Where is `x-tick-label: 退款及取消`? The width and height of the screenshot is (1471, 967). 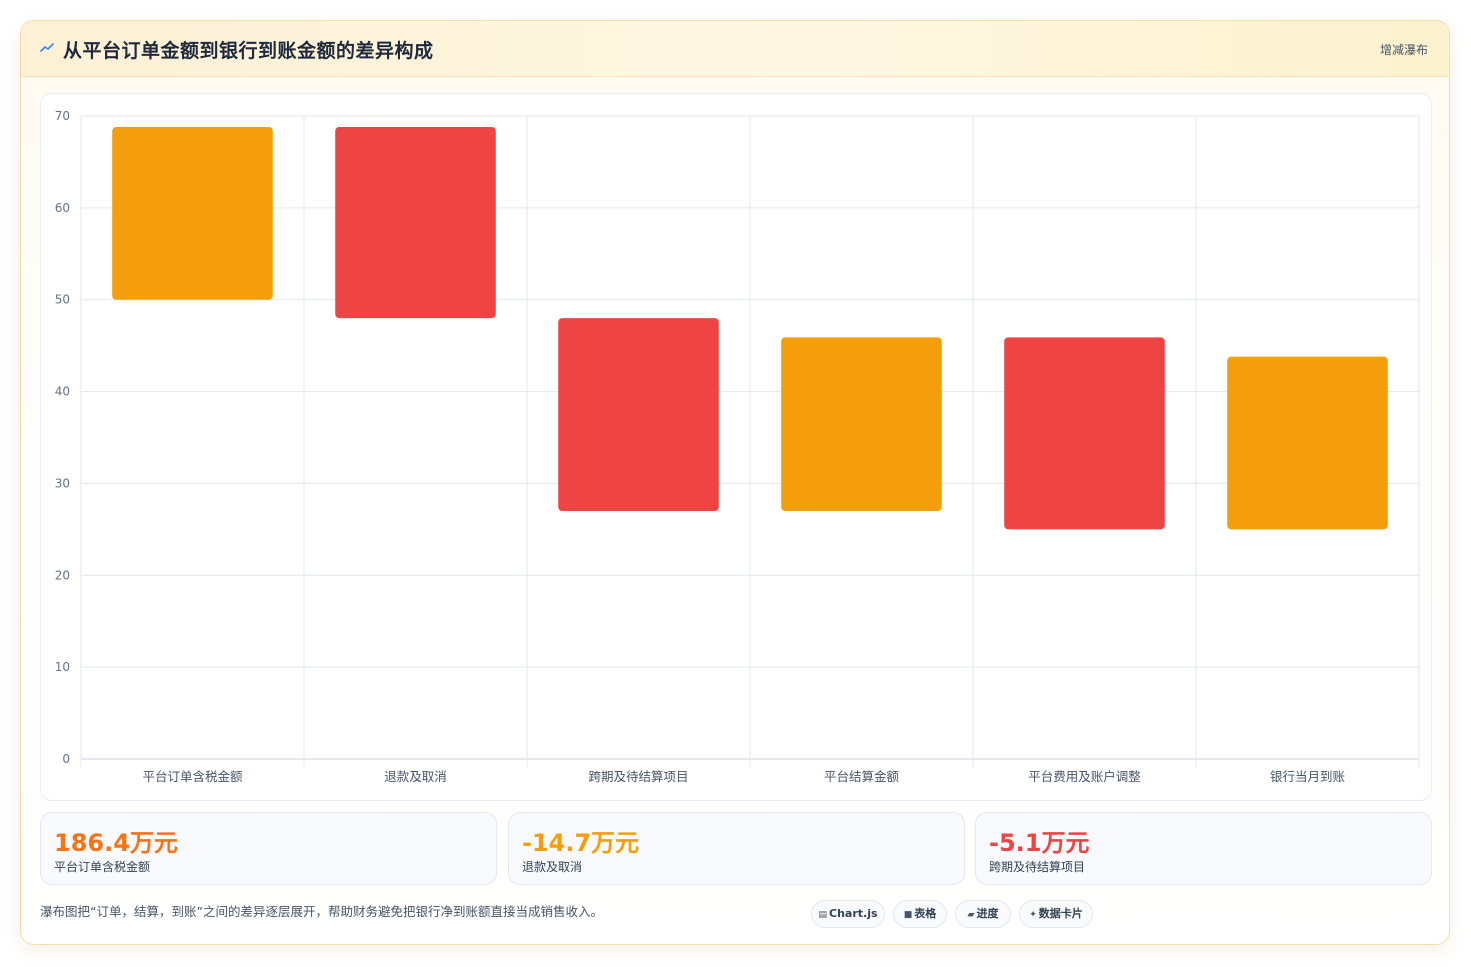 x-tick-label: 退款及取消 is located at coordinates (415, 776).